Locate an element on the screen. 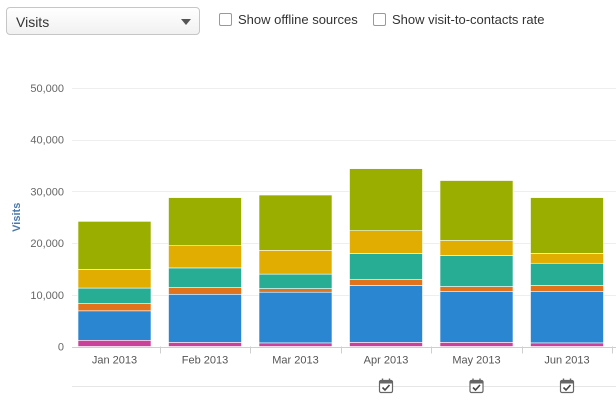 The width and height of the screenshot is (616, 402). x-tick-label: Jun 2013 is located at coordinates (566, 361).